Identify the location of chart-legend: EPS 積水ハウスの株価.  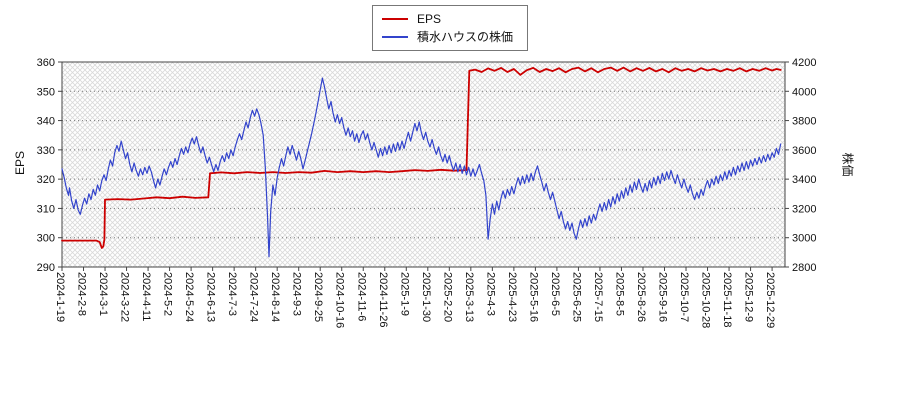
(450, 28).